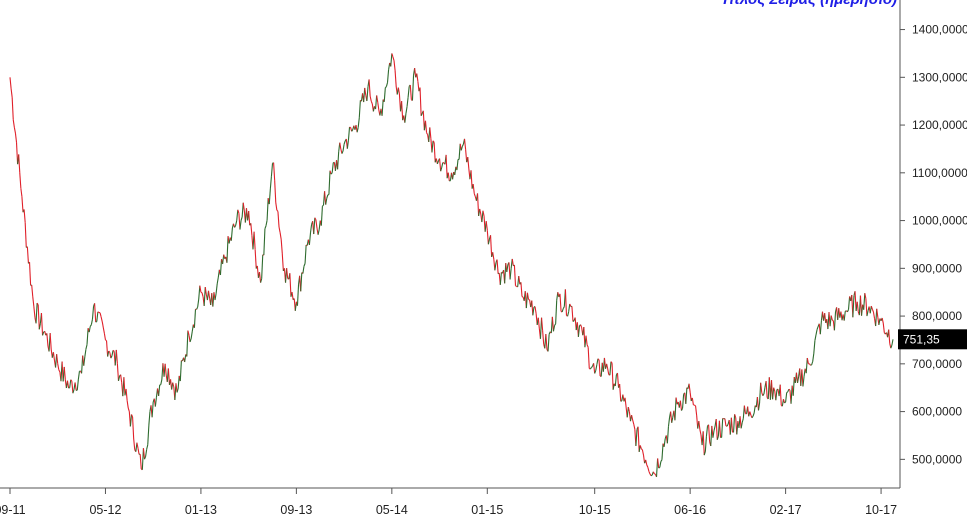 This screenshot has width=967, height=524. What do you see at coordinates (105, 510) in the screenshot?
I see `x-tick-label: 05-12` at bounding box center [105, 510].